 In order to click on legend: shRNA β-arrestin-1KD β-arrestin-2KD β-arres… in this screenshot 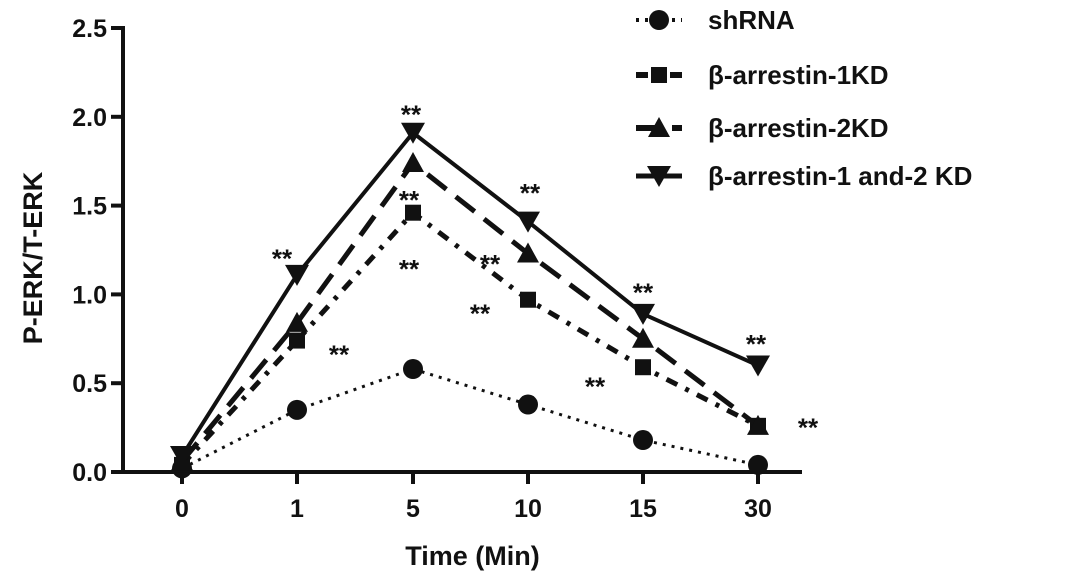, I will do `click(804, 98)`.